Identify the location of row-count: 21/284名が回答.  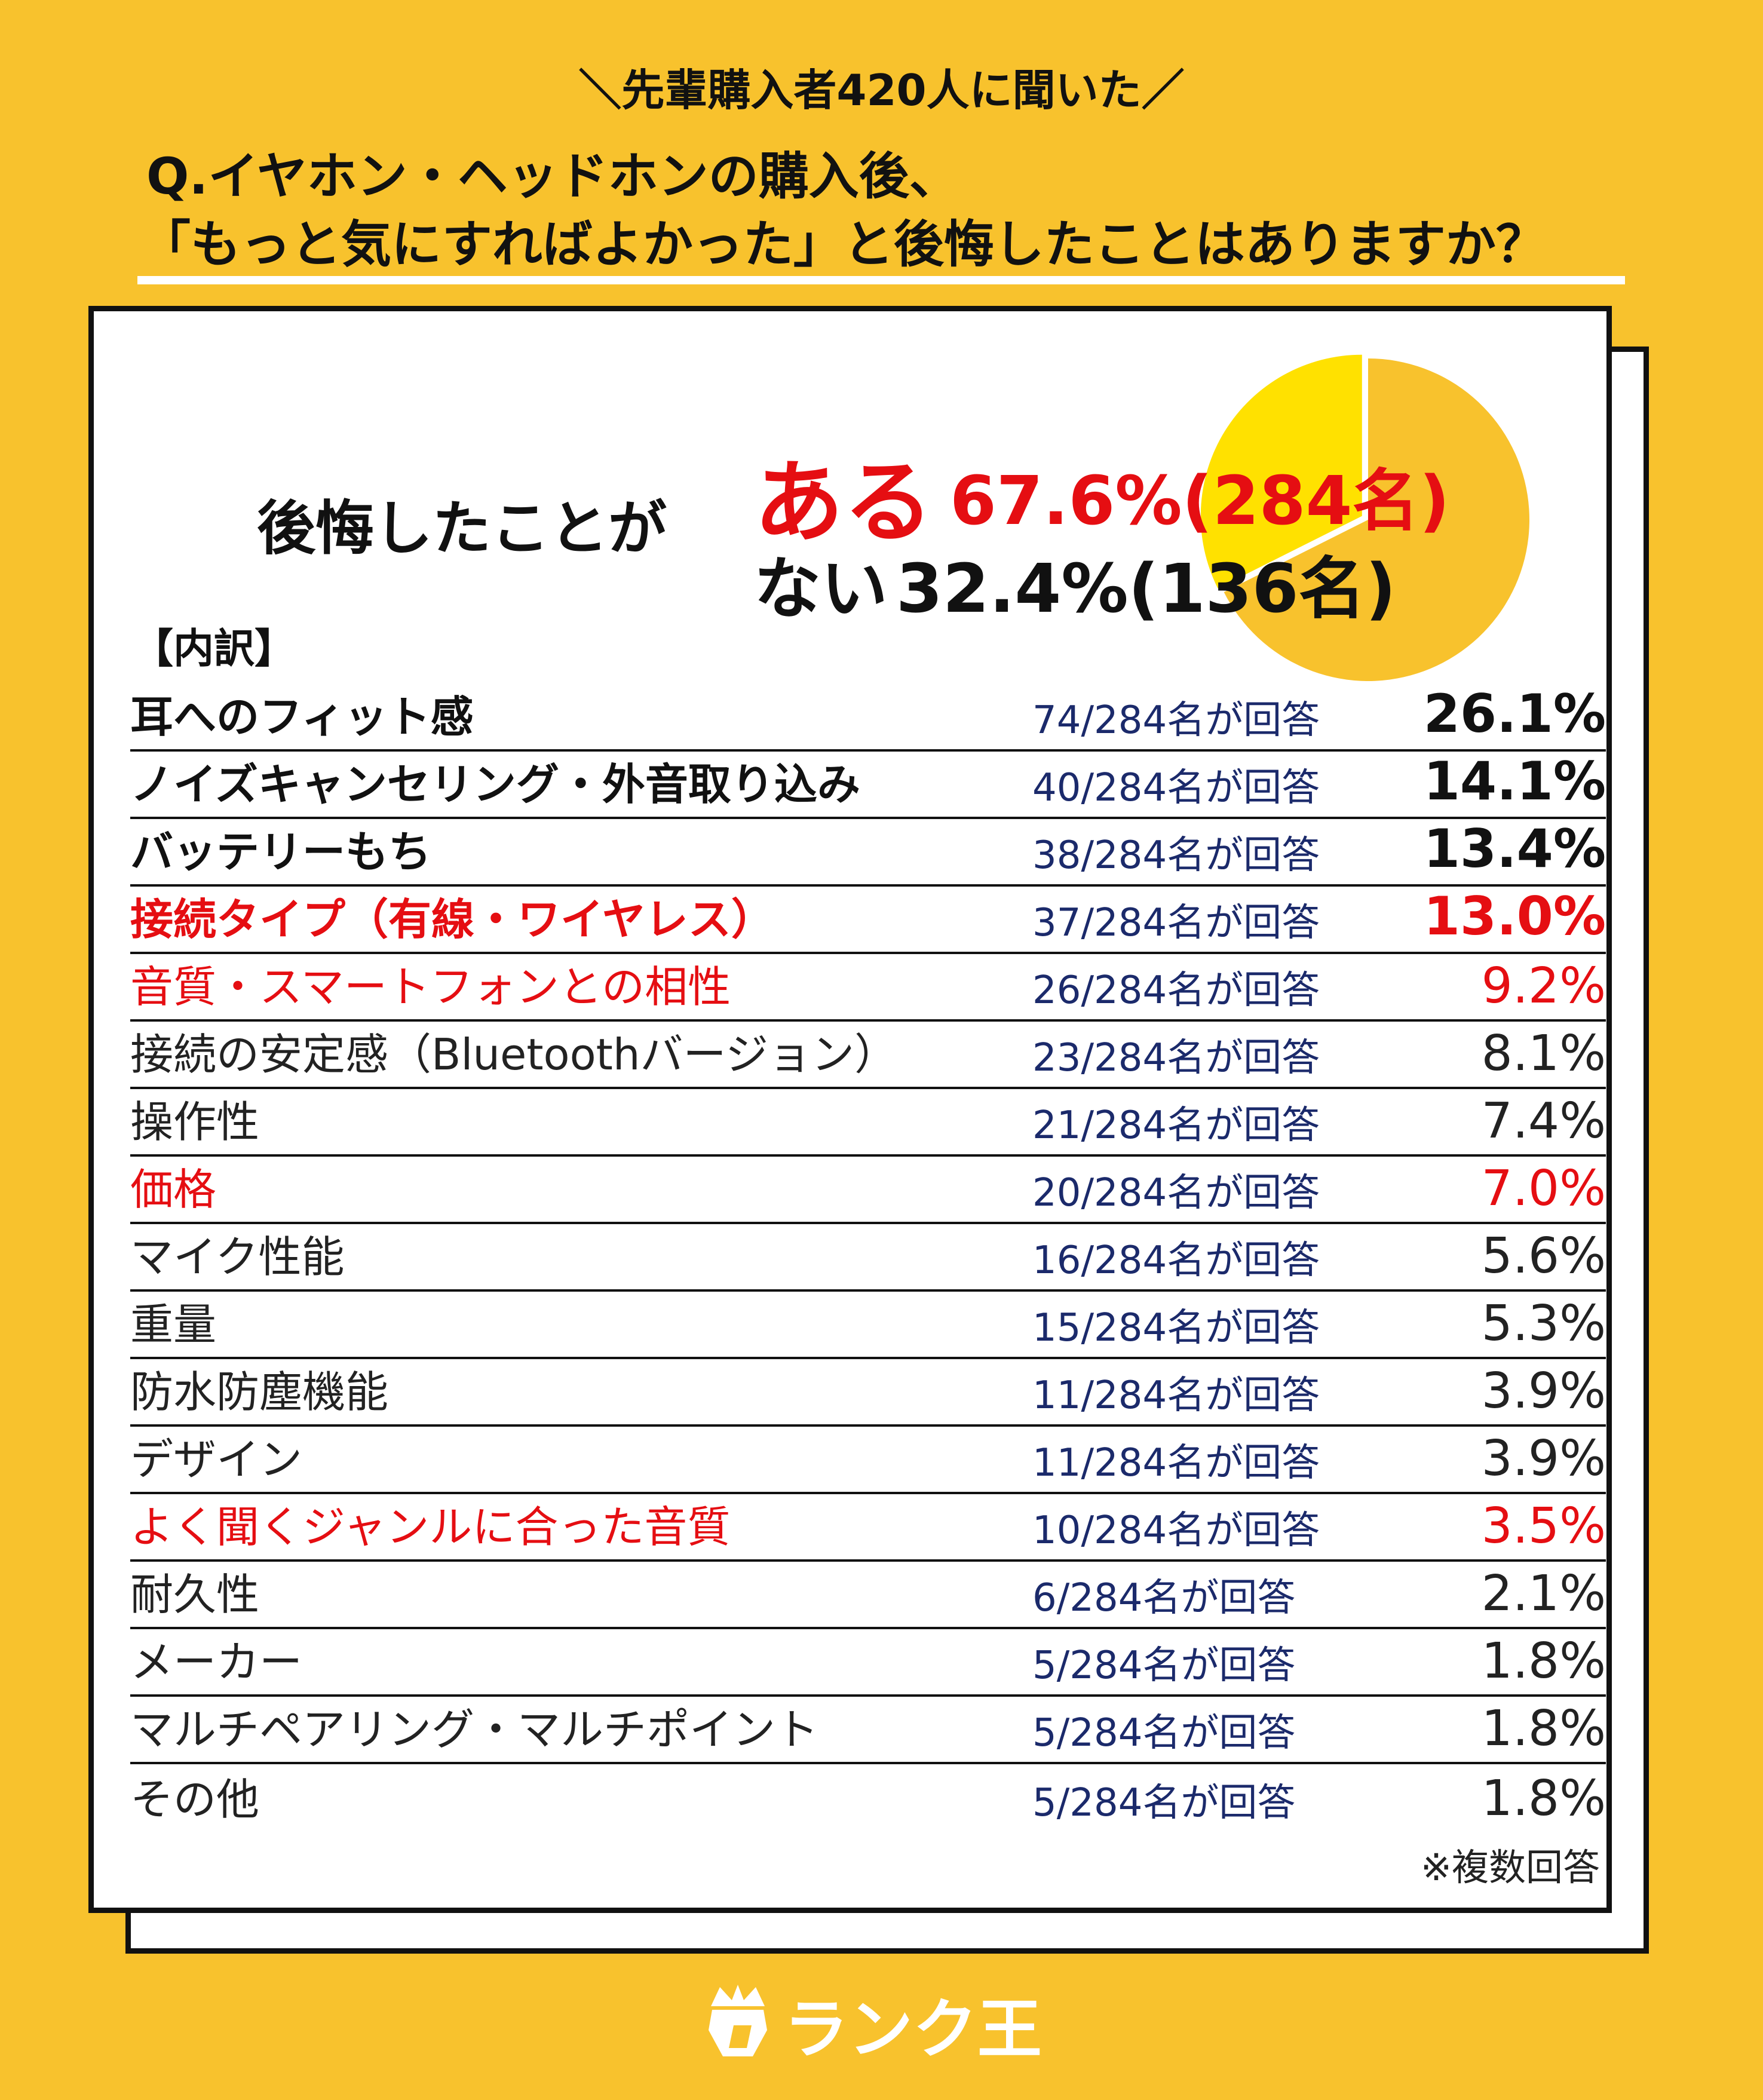
(1176, 1125).